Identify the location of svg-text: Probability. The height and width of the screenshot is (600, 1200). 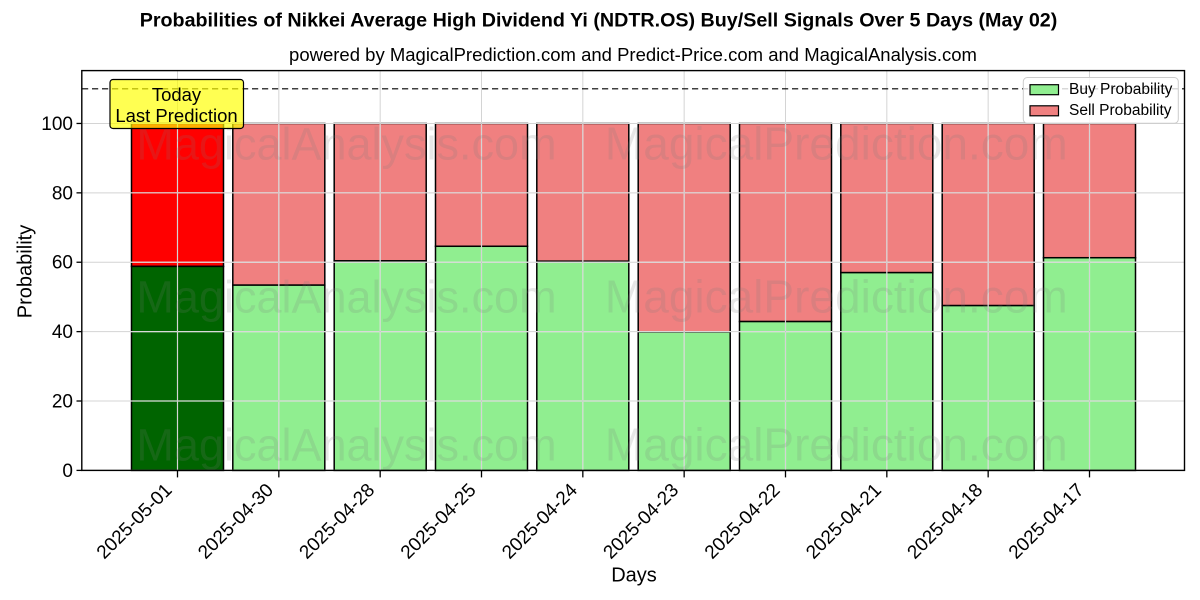
(26, 271).